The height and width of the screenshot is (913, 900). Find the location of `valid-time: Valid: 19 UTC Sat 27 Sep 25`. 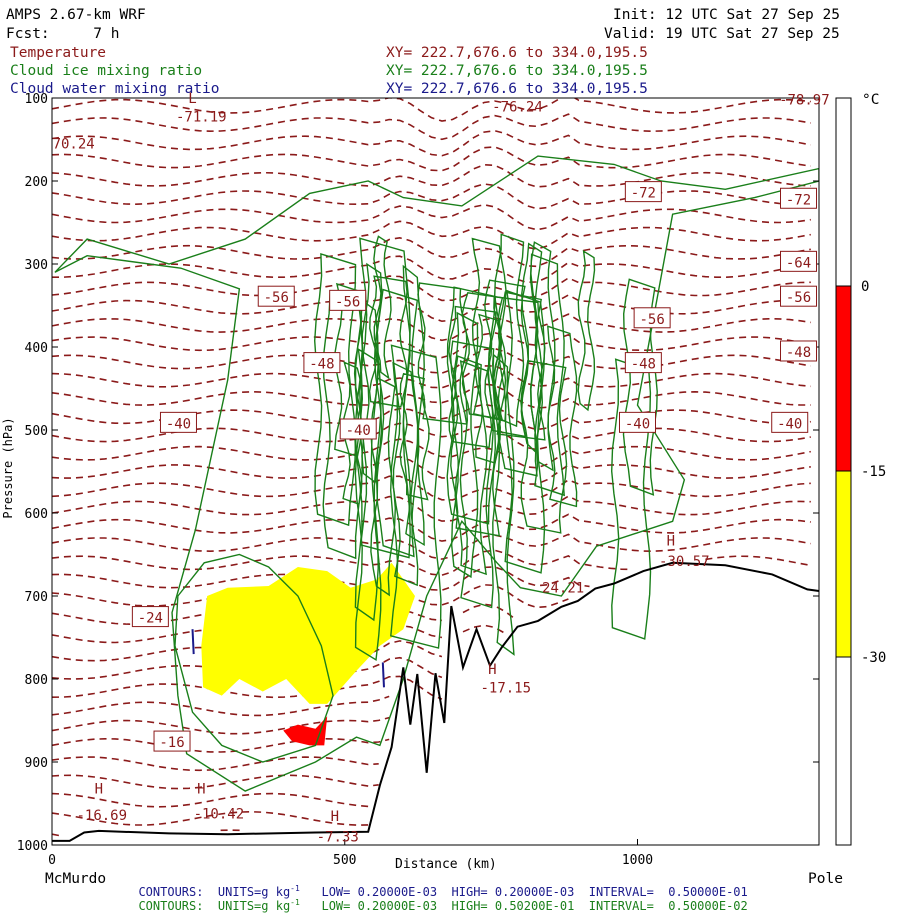

valid-time: Valid: 19 UTC Sat 27 Sep 25 is located at coordinates (722, 34).